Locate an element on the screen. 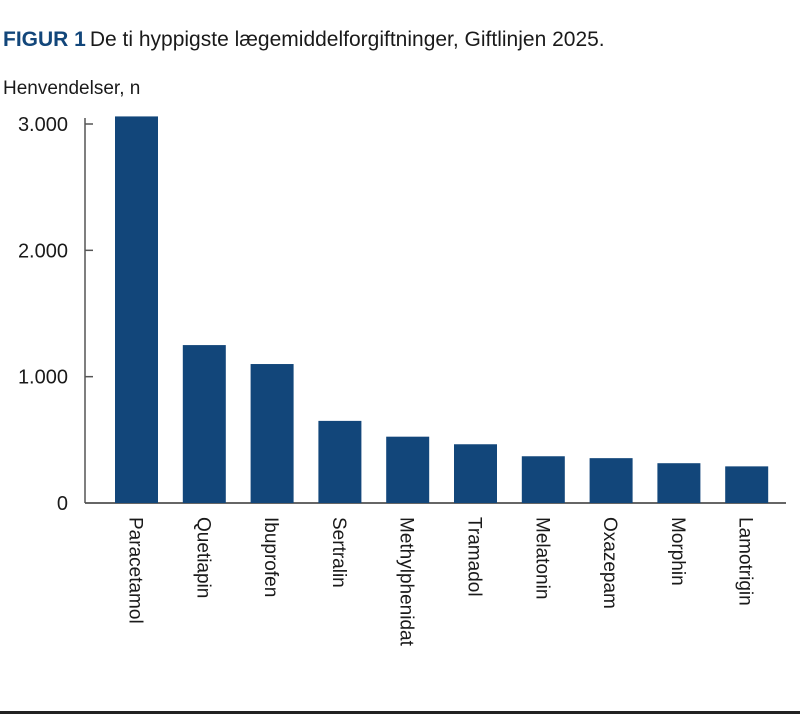 Image resolution: width=800 pixels, height=717 pixels. y-tick-label: 0 is located at coordinates (62, 504).